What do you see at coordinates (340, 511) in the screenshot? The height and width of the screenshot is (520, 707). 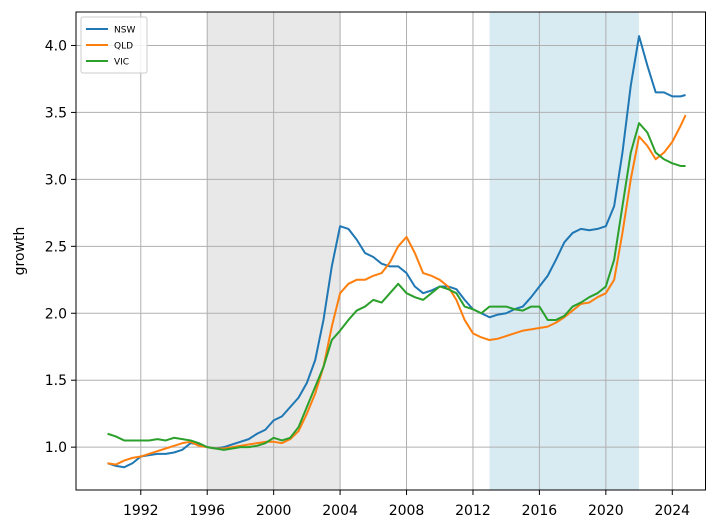 I see `x-tick-label: 2004` at bounding box center [340, 511].